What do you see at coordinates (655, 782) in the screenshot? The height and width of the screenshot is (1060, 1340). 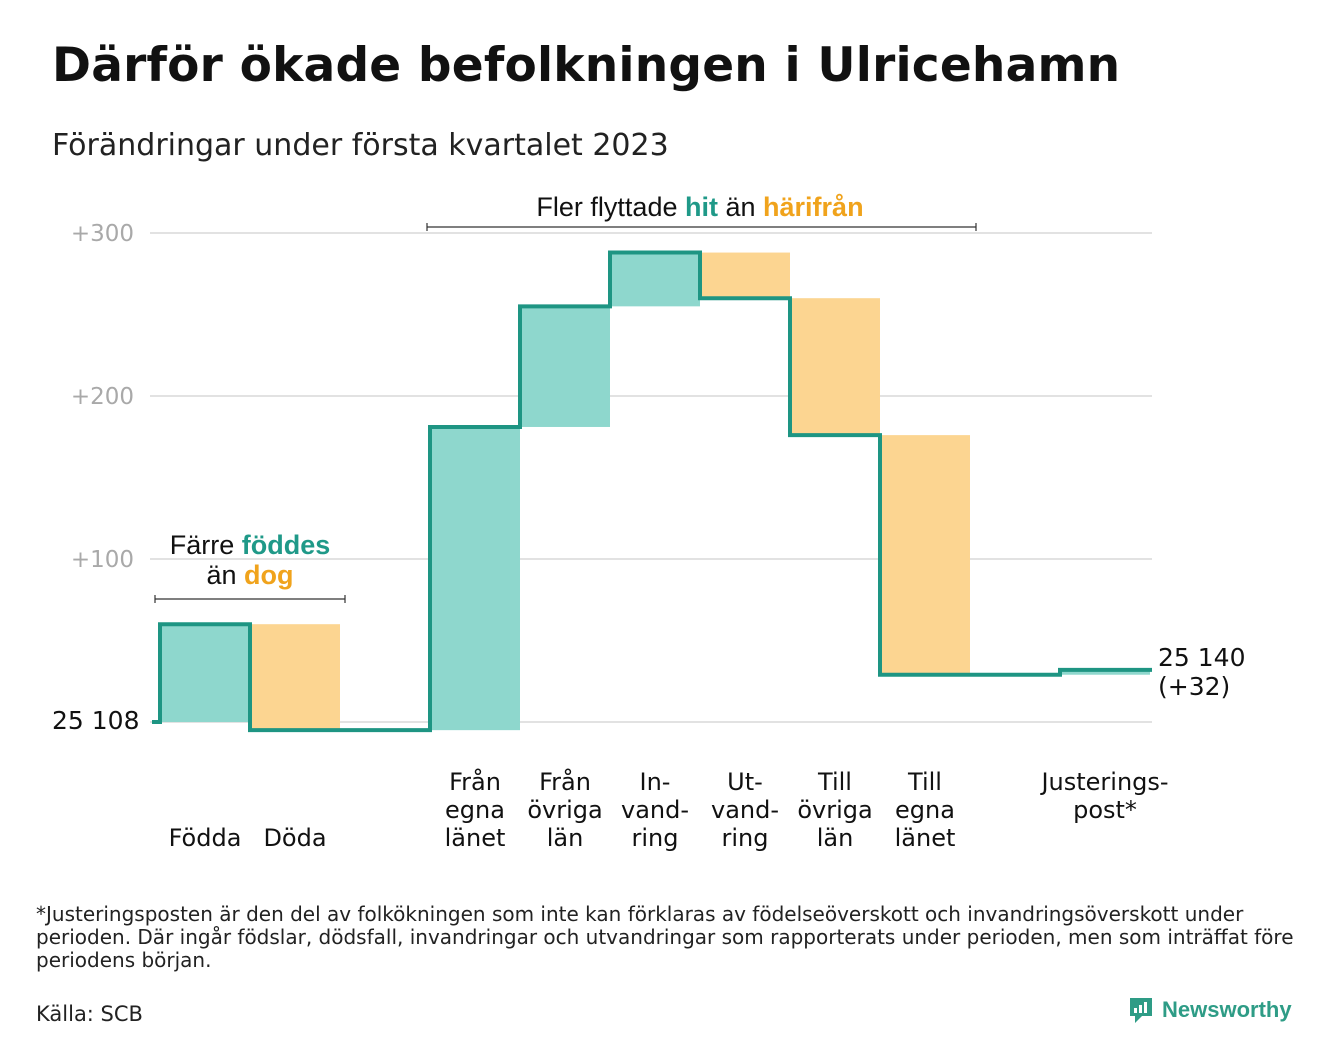 I see `x-category-label: In-` at bounding box center [655, 782].